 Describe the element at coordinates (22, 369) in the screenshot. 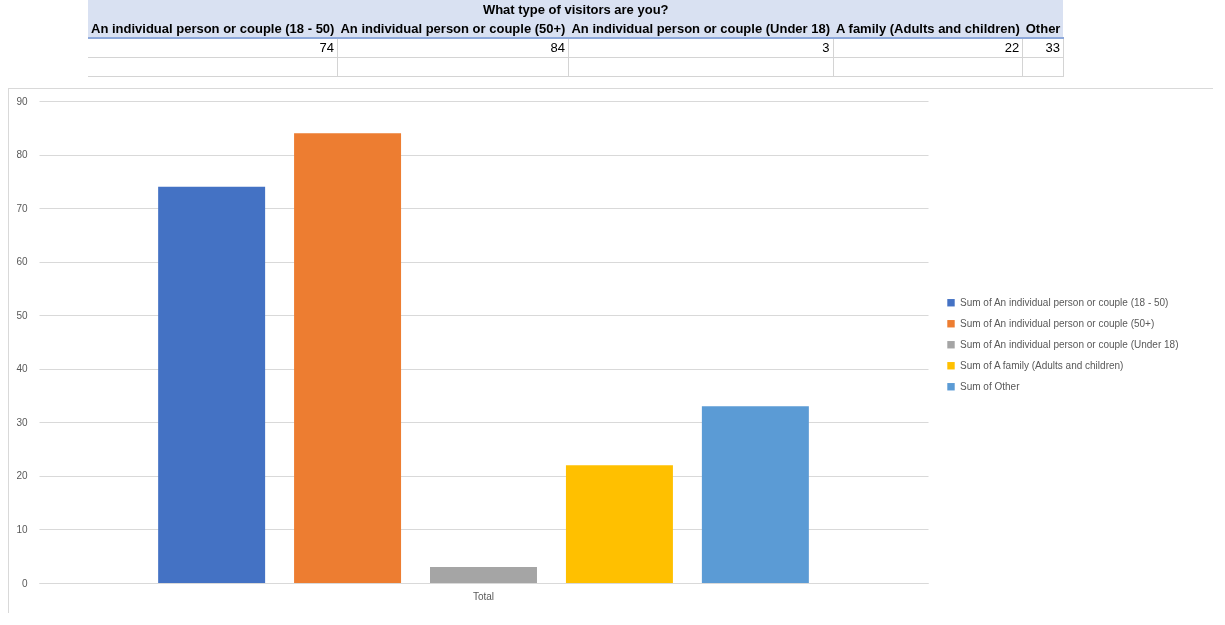

I see `y-tick-label: 40` at that location.